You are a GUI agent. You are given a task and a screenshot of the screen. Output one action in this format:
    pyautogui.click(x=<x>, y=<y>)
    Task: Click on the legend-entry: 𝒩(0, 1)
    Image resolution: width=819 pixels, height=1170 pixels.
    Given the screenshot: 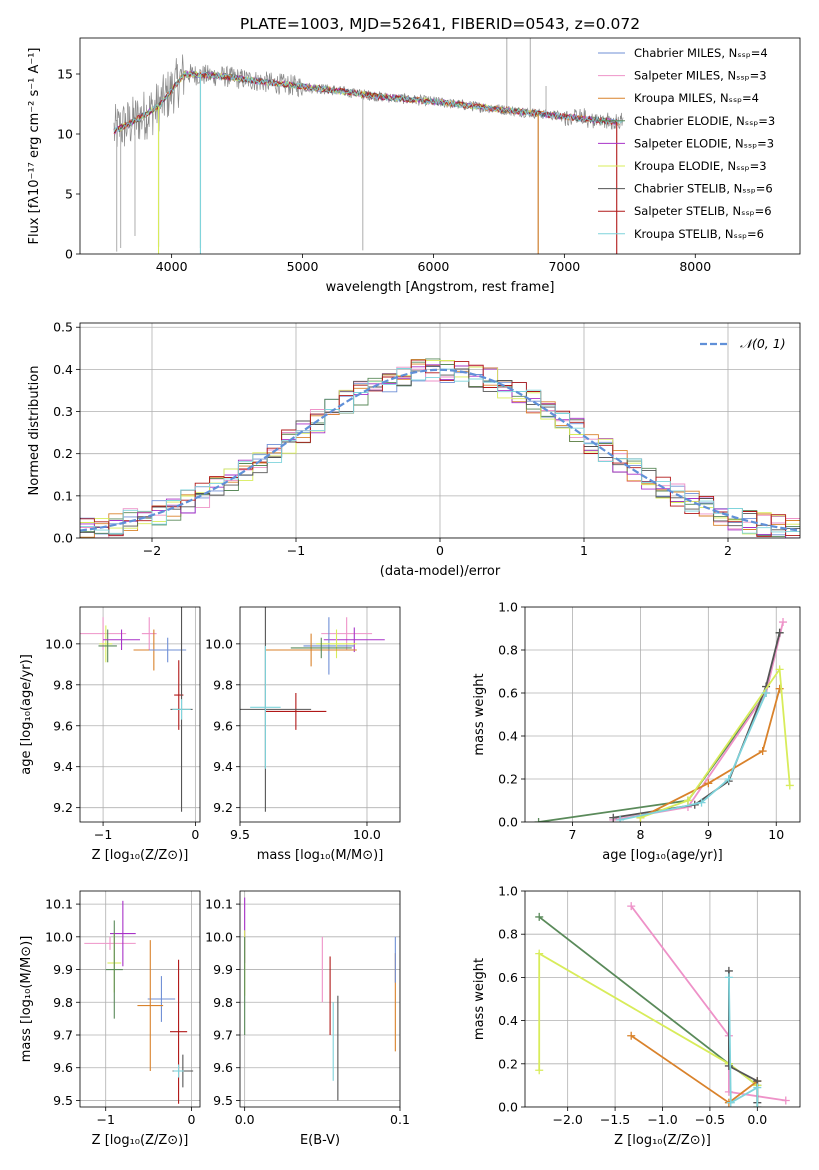 What is the action you would take?
    pyautogui.click(x=763, y=343)
    